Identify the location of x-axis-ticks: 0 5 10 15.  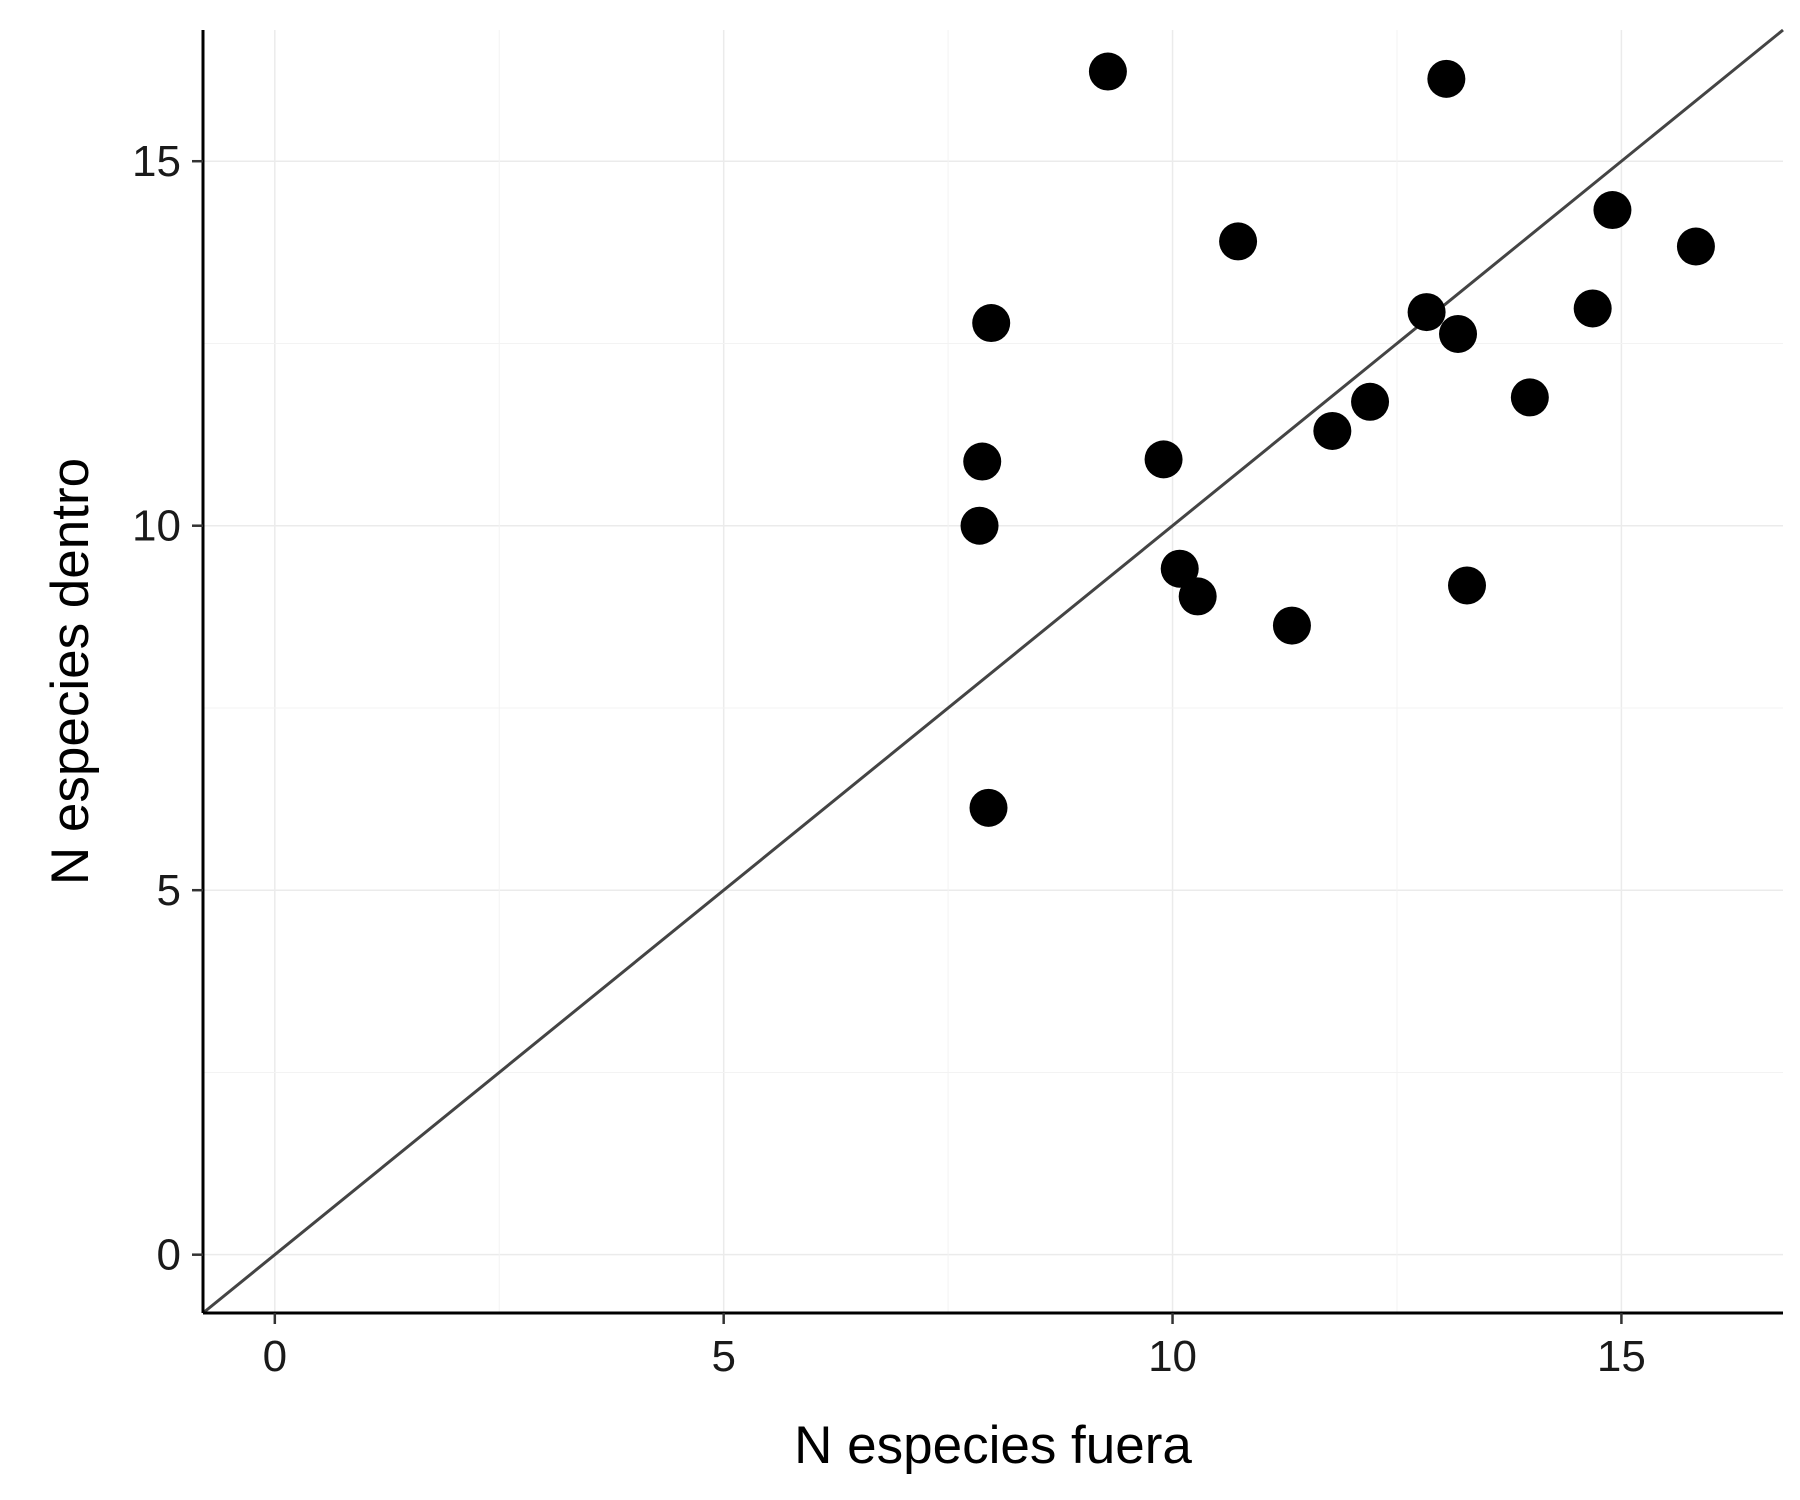
(954, 1347).